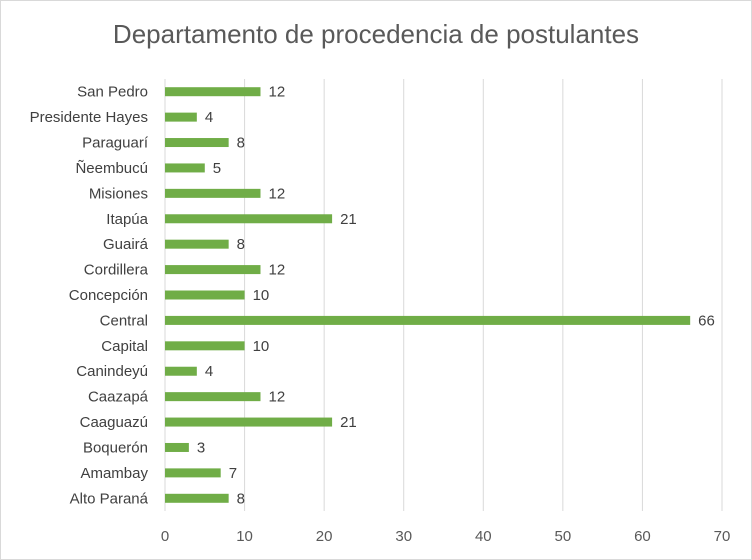  I want to click on x-tick-label: 60, so click(642, 536).